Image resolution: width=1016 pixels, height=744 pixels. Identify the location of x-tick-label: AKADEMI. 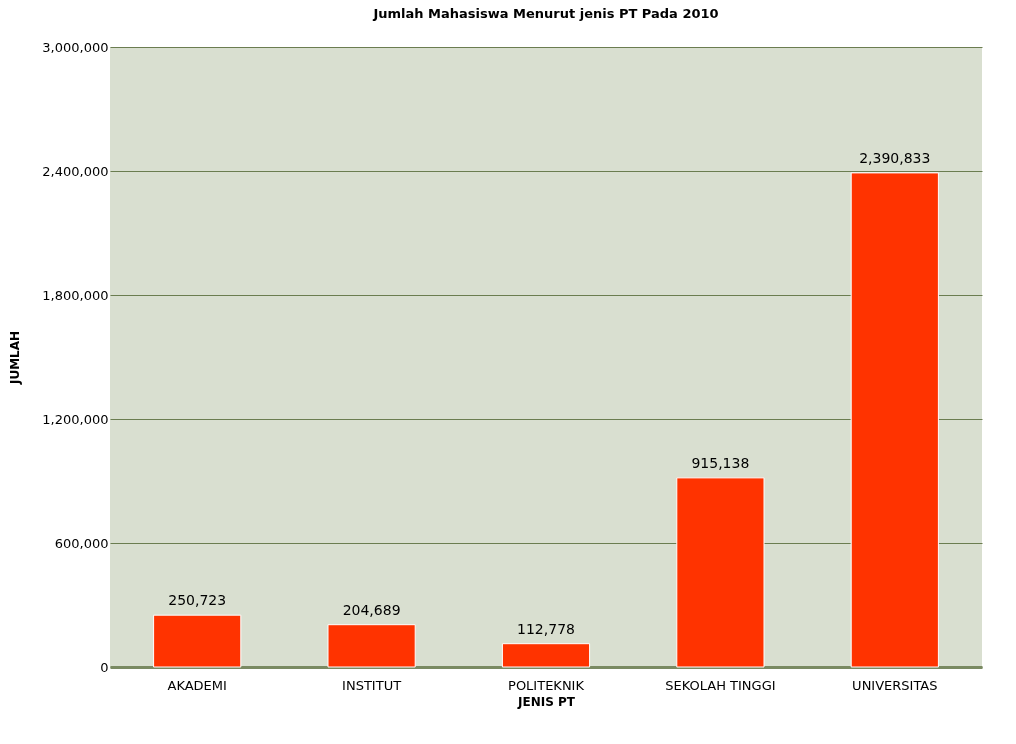
(197, 685).